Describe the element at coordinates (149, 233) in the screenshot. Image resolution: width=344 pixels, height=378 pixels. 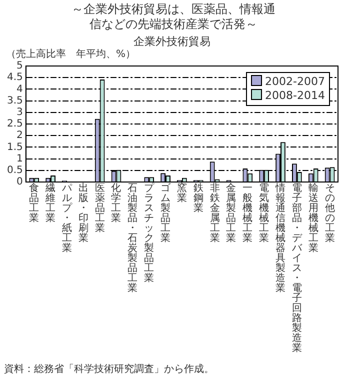
I see `category-label: プラスチック製品工業` at that location.